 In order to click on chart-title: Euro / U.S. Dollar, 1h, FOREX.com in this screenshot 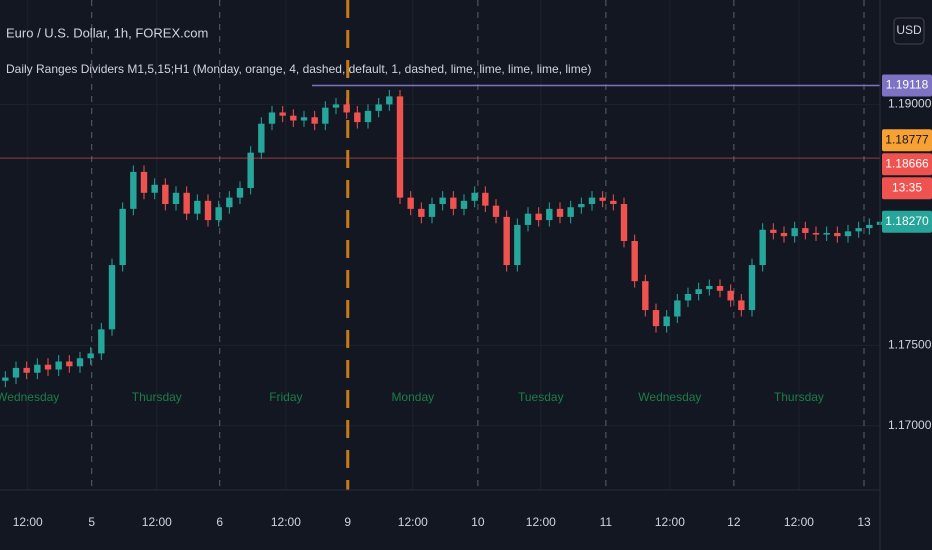, I will do `click(107, 32)`.